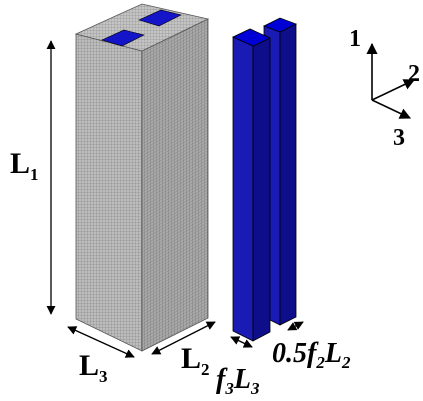 Image resolution: width=423 pixels, height=401 pixels. Describe the element at coordinates (238, 381) in the screenshot. I see `label-f3l3: f3L3` at that location.